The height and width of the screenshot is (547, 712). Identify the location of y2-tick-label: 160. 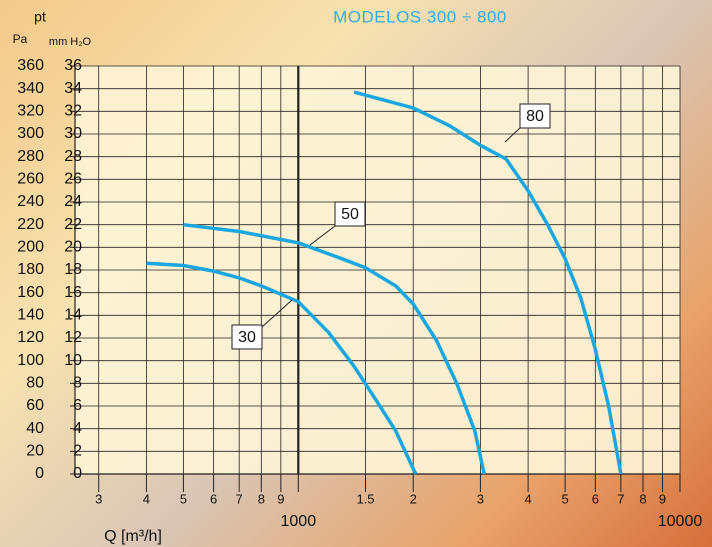
(30, 292).